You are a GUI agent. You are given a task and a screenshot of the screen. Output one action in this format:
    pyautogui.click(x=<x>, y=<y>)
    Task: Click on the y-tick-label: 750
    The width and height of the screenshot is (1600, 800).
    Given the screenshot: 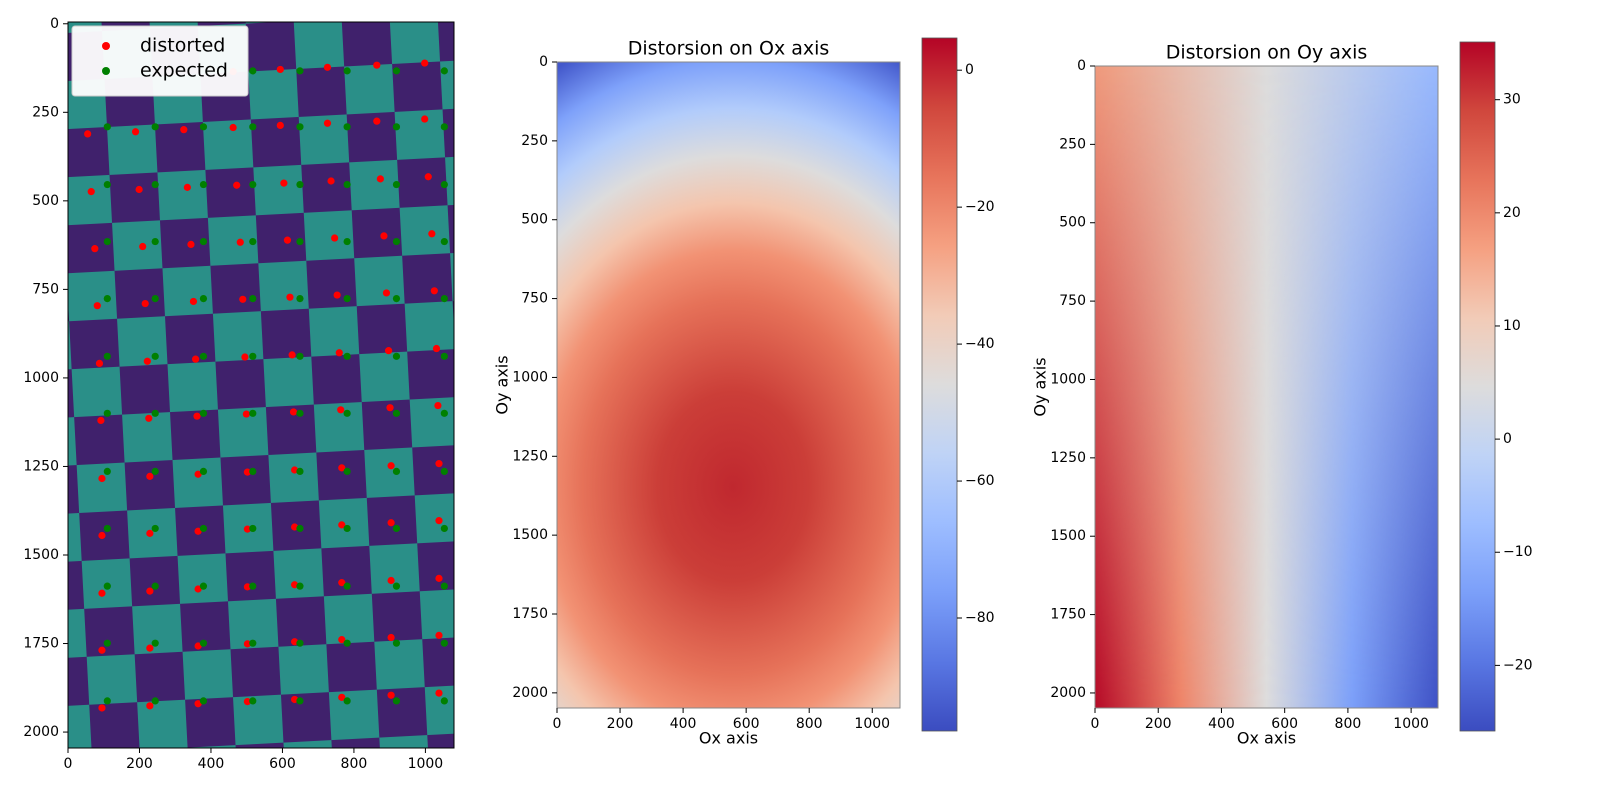 What is the action you would take?
    pyautogui.click(x=534, y=299)
    